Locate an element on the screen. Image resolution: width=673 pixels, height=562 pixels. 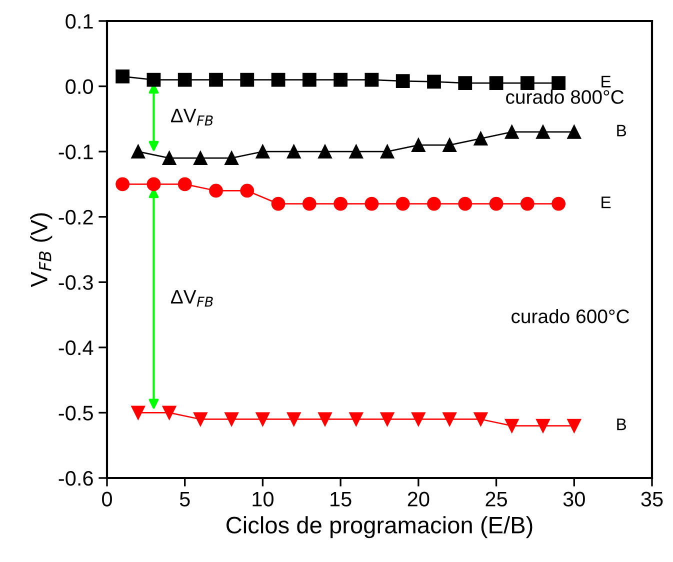
x-tick-label: 30 is located at coordinates (574, 499).